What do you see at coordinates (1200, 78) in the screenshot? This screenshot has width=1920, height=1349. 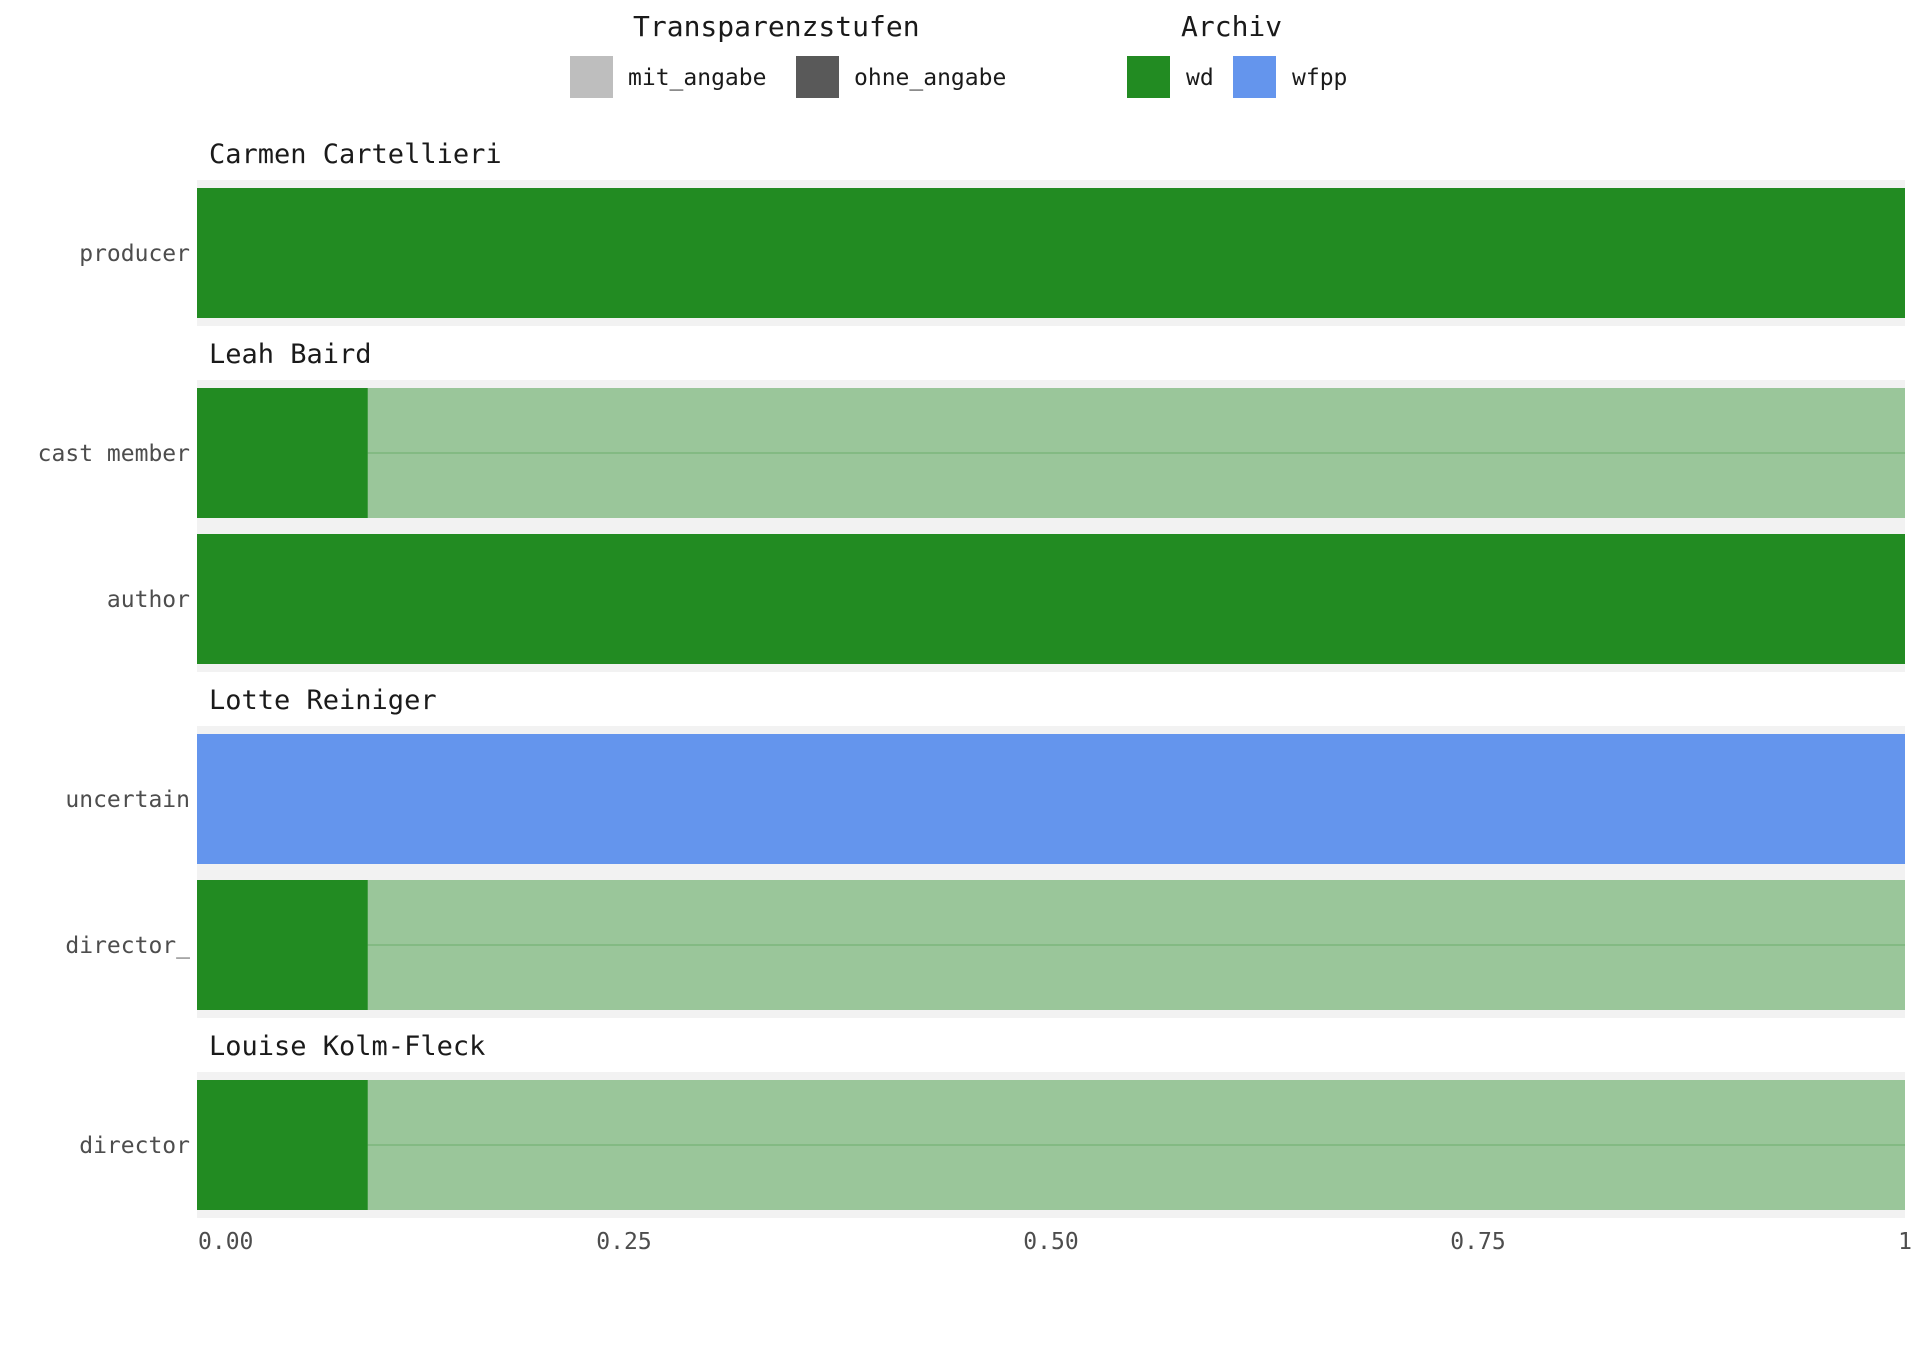 I see `legend-label-wd: wd` at bounding box center [1200, 78].